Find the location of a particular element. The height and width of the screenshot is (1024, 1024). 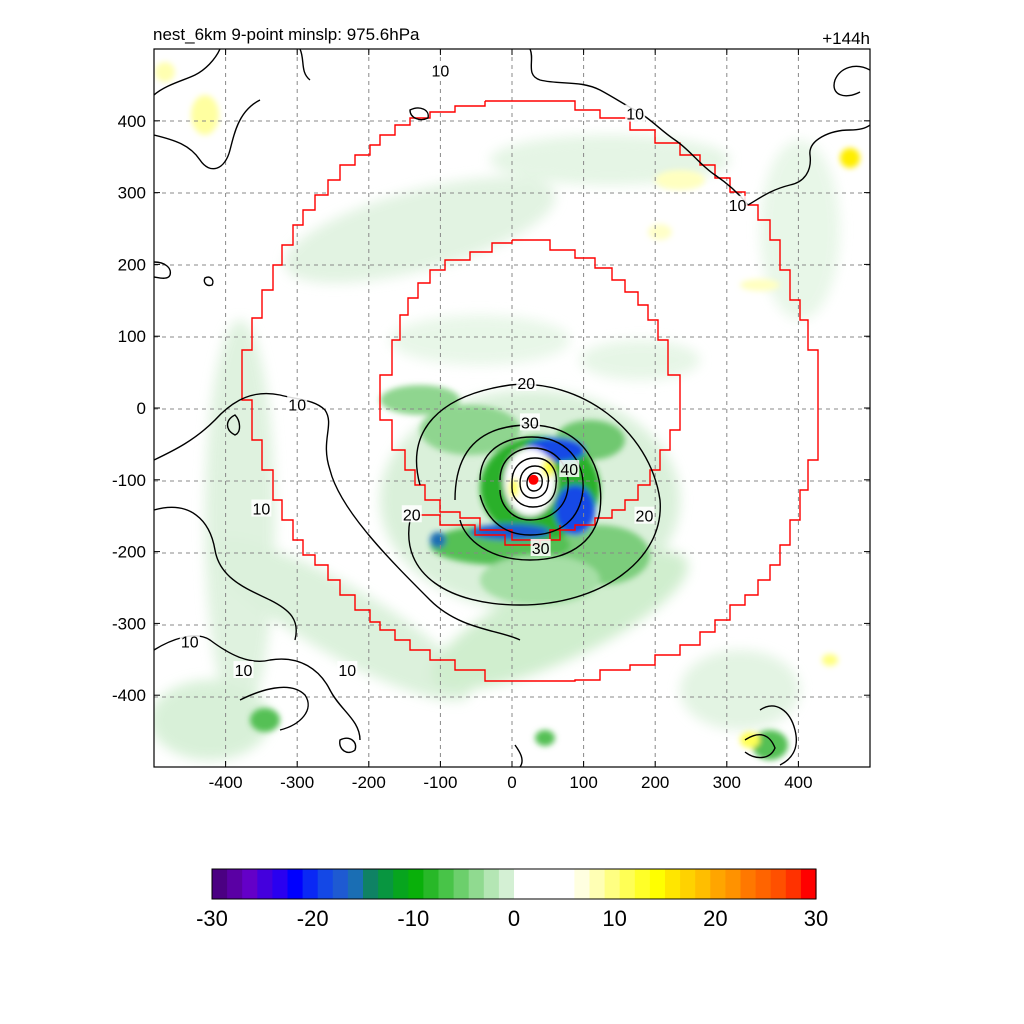

colorbar is located at coordinates (514, 884).